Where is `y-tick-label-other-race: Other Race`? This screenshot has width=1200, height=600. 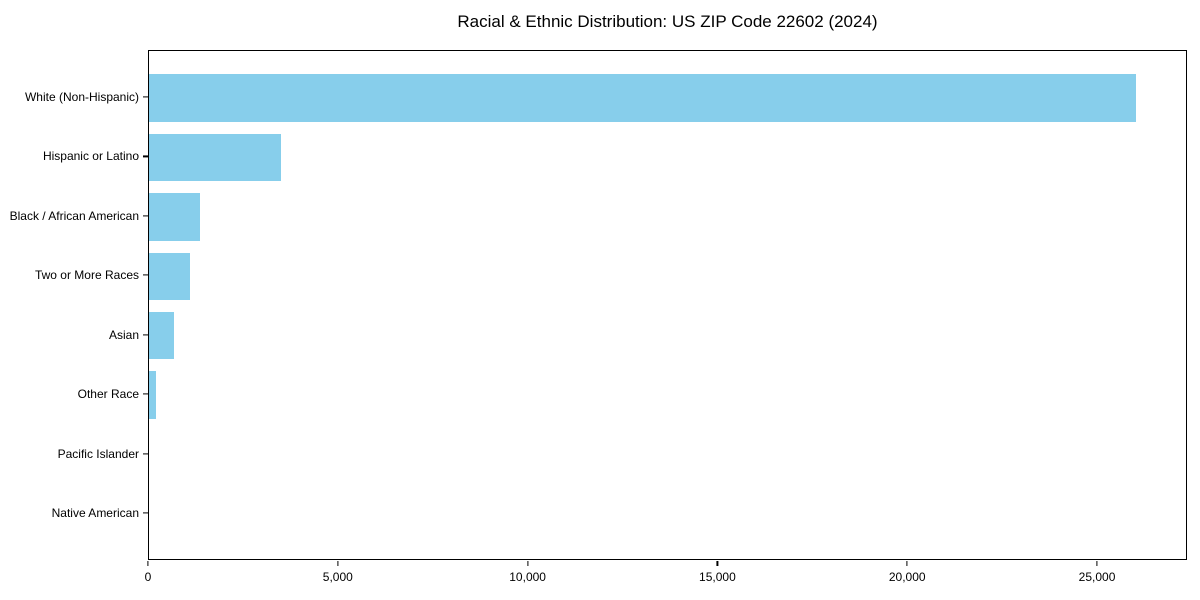
y-tick-label-other-race: Other Race is located at coordinates (108, 394).